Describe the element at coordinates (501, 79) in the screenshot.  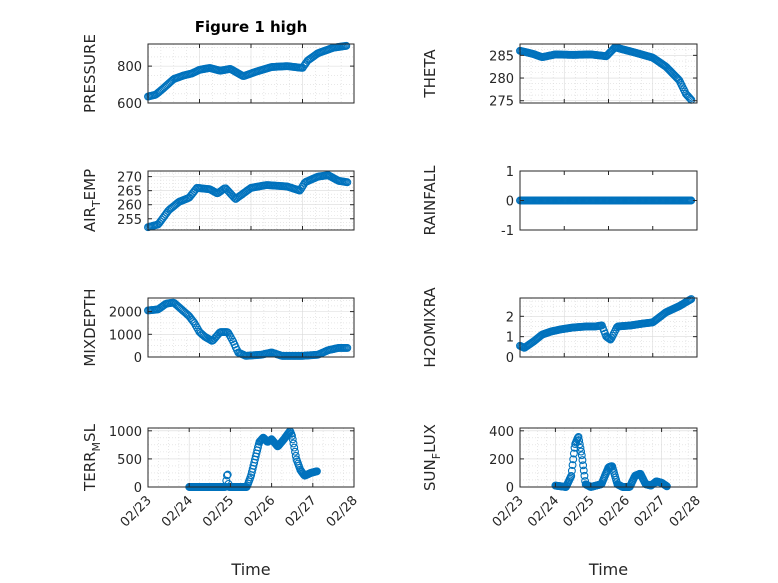
I see `y-tick-label: 280` at that location.